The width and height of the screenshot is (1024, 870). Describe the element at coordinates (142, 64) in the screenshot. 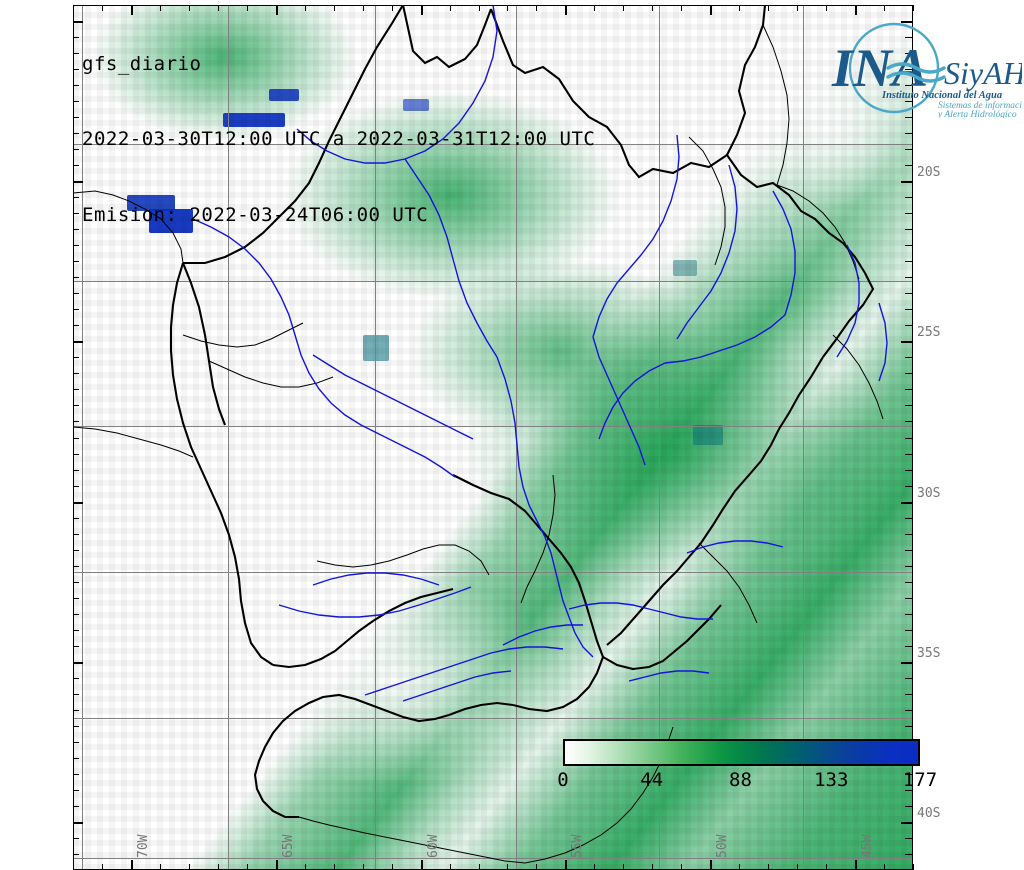

I see `title-model: gfs_diario` at that location.